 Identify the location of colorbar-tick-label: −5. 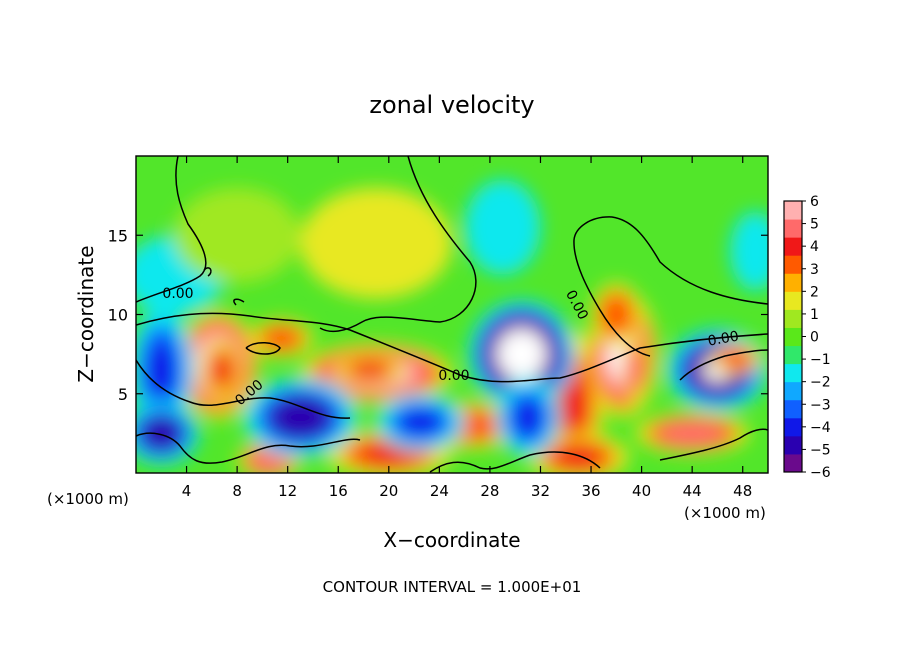
(820, 450).